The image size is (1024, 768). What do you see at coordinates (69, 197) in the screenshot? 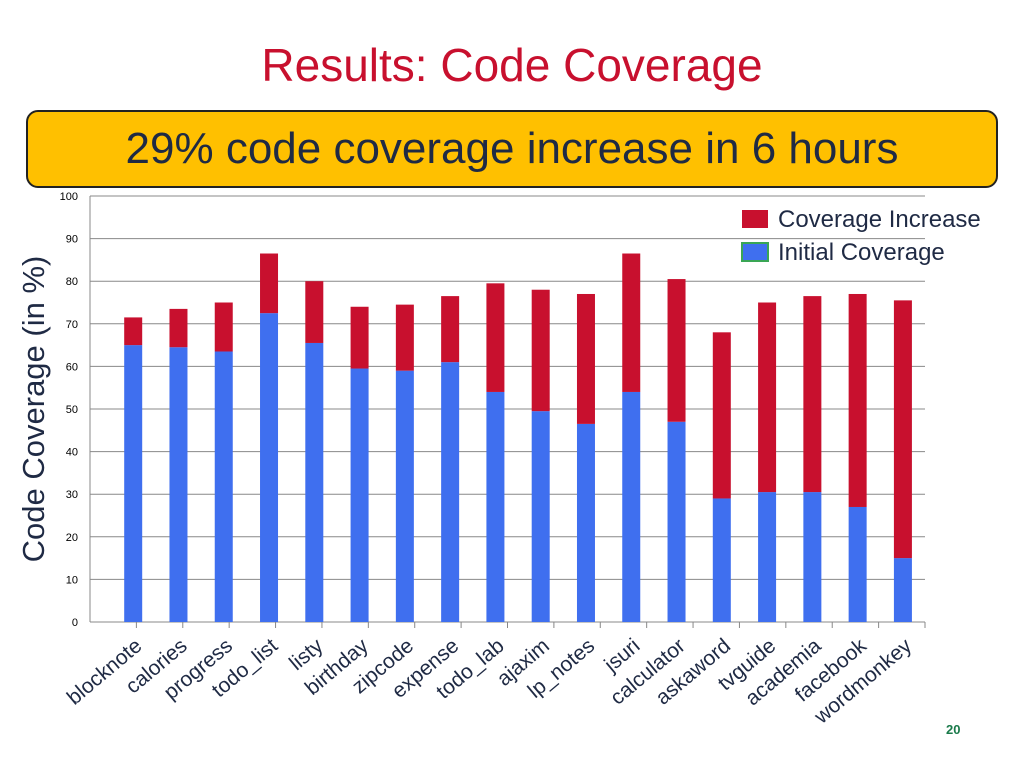
I see `y-tick-label: 100` at bounding box center [69, 197].